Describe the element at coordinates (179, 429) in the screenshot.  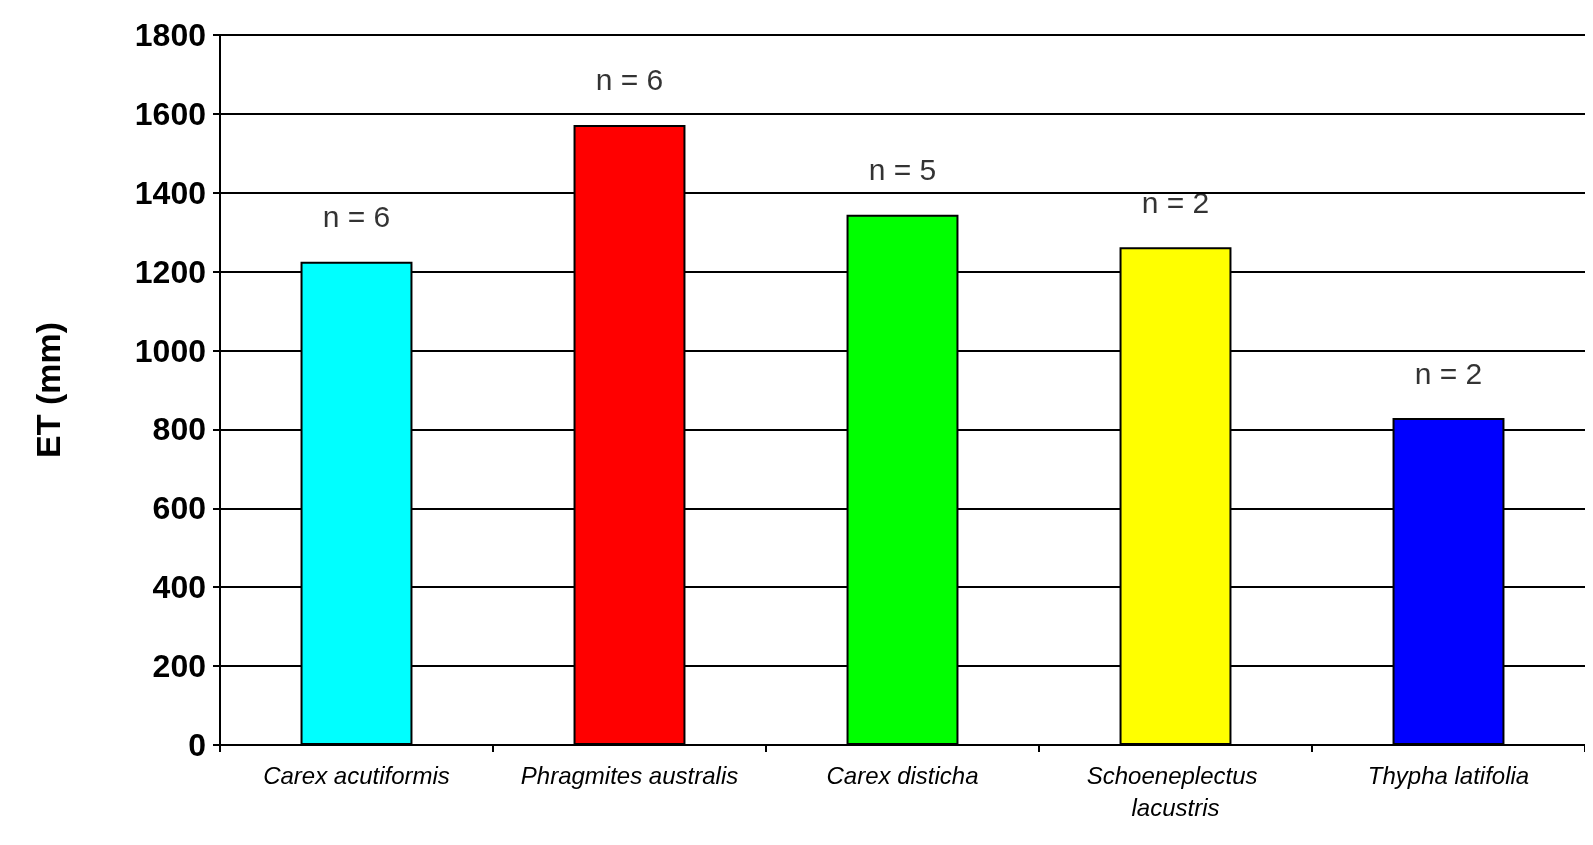
I see `y-tick-label: 800` at that location.